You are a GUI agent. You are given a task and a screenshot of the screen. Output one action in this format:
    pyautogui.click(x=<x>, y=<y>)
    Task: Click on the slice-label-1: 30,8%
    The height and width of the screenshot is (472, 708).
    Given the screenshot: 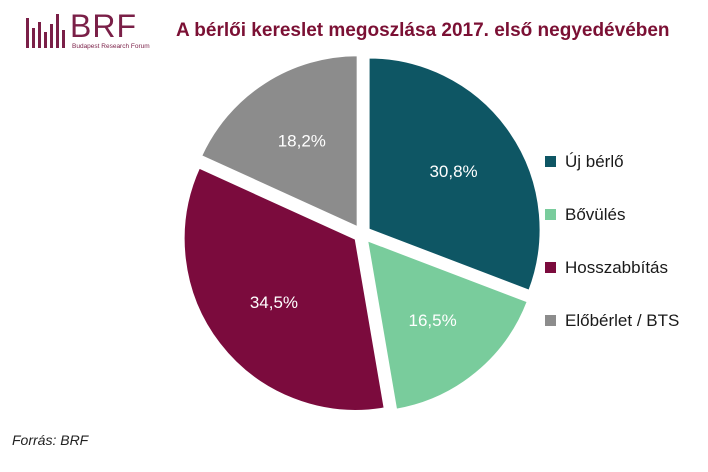 What is the action you would take?
    pyautogui.click(x=453, y=171)
    